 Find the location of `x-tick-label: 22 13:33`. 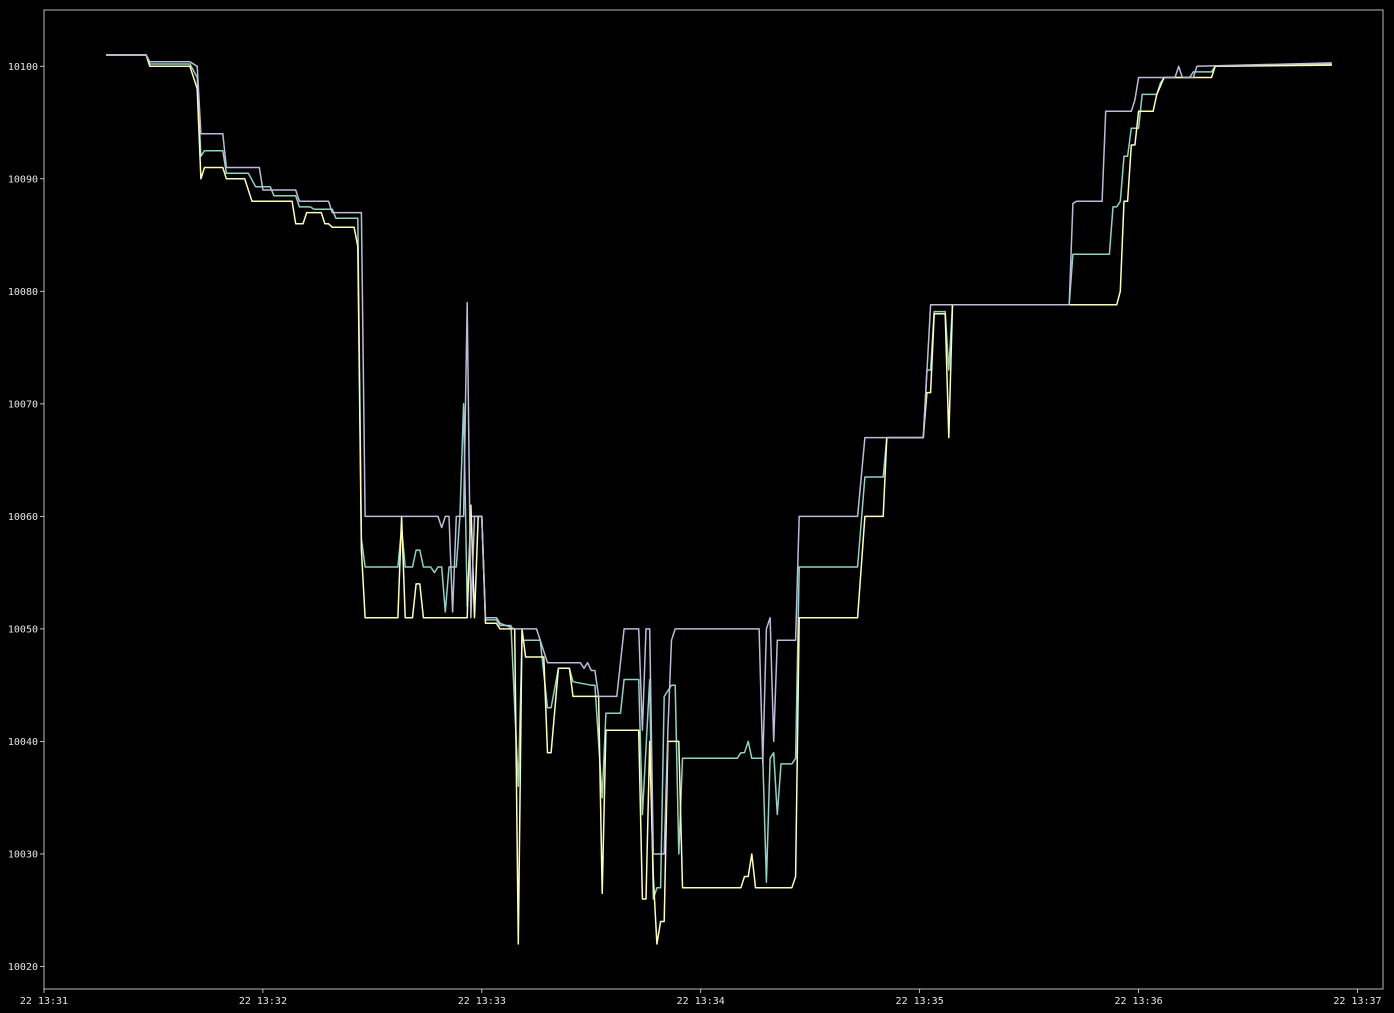

x-tick-label: 22 13:33 is located at coordinates (482, 1001).